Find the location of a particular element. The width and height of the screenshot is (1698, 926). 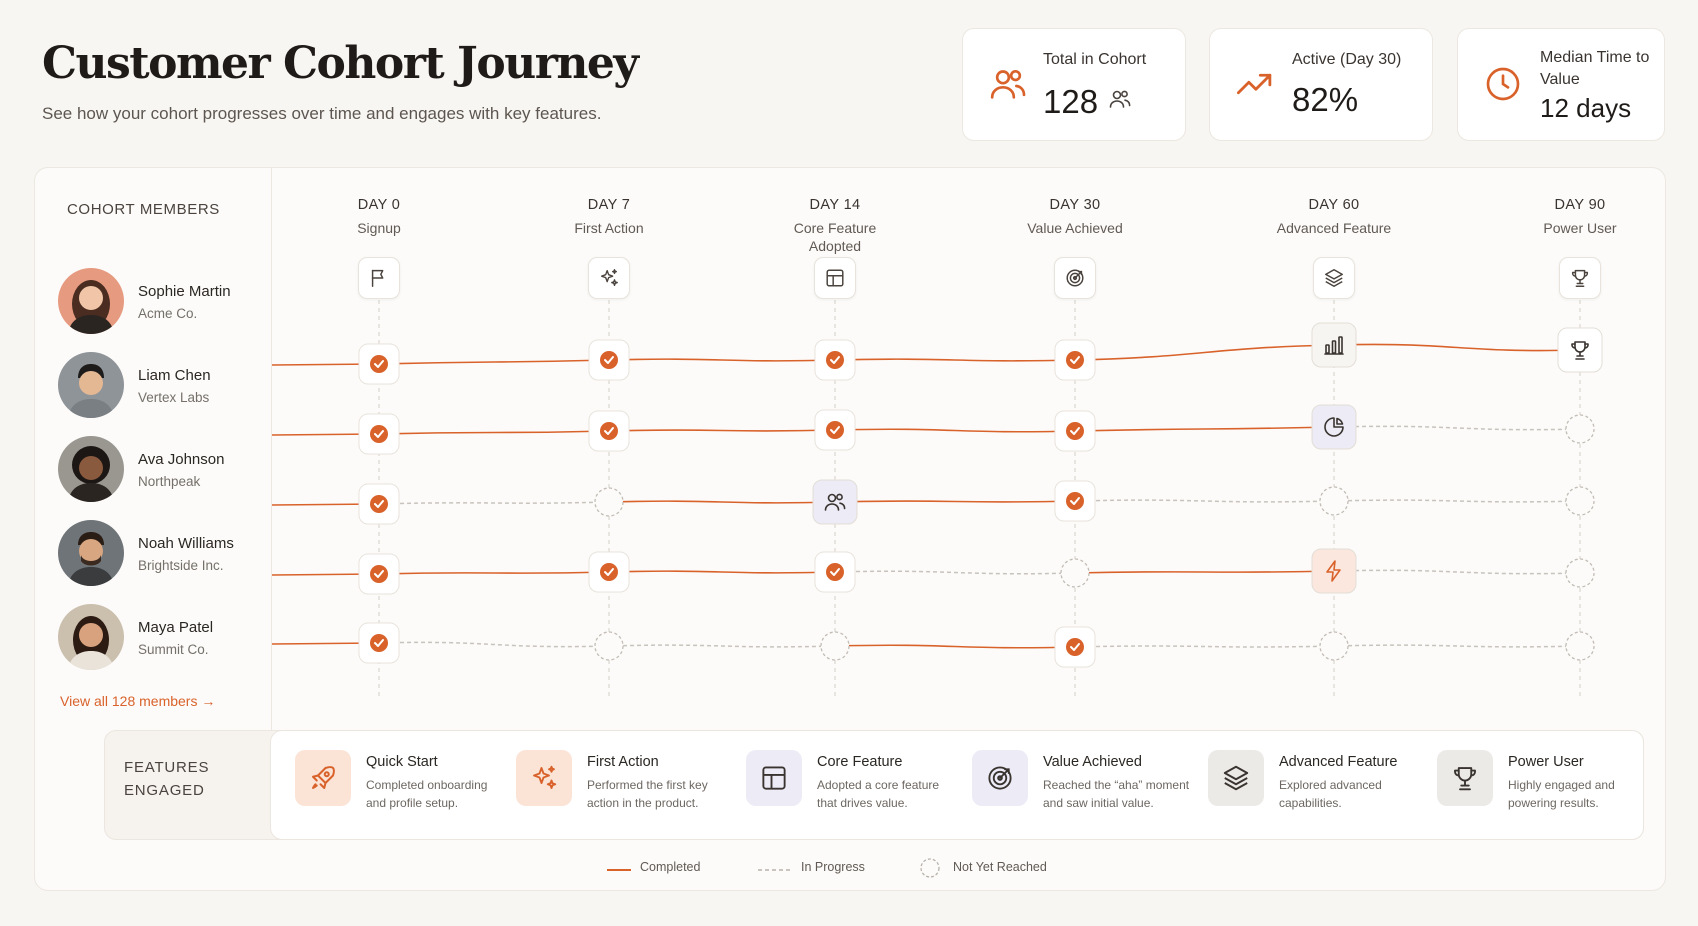

milestone-header: DAY 60 Advanced Feature is located at coordinates (1334, 217).